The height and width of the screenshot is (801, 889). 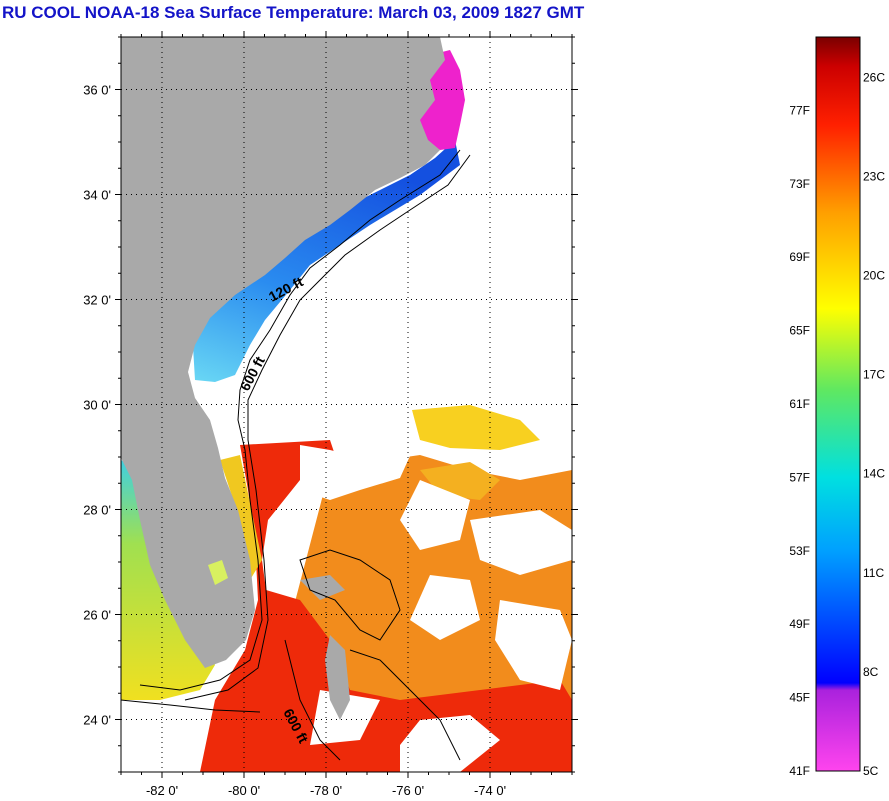 What do you see at coordinates (437, 100) in the screenshot?
I see `pamlico-sound` at bounding box center [437, 100].